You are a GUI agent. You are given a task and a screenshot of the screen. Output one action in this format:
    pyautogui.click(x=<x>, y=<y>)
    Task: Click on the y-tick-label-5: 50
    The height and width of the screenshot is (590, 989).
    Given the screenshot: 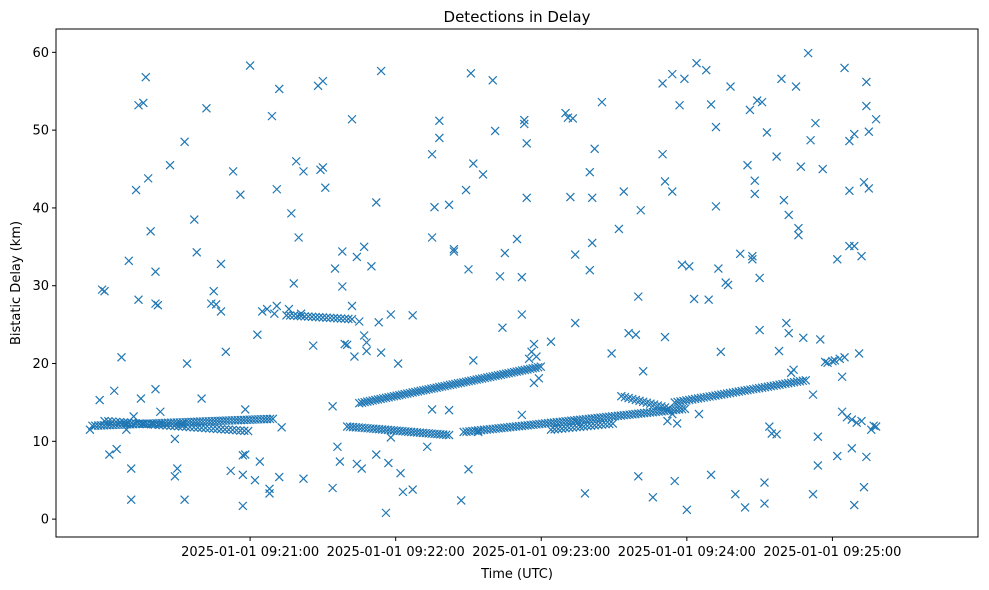 What is the action you would take?
    pyautogui.click(x=40, y=131)
    